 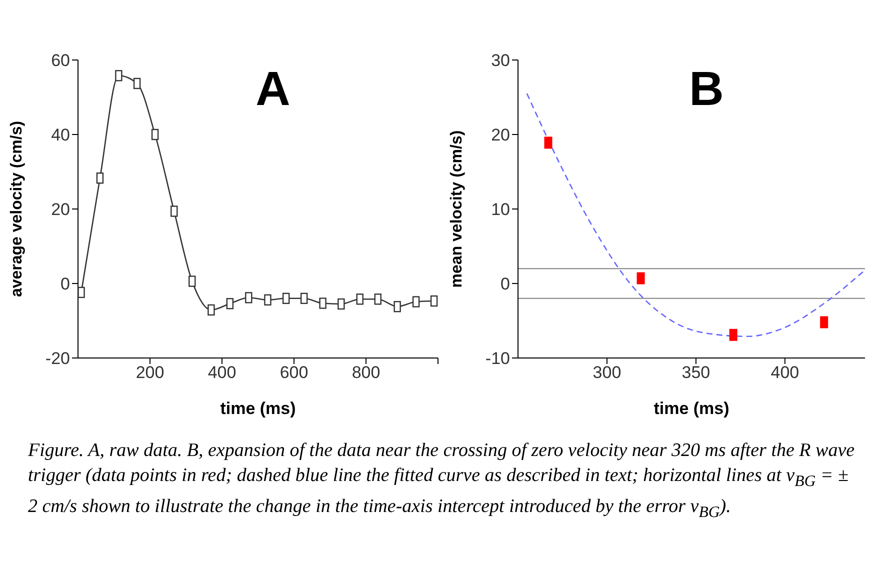 I want to click on y-tick-label: 60, so click(x=60, y=60).